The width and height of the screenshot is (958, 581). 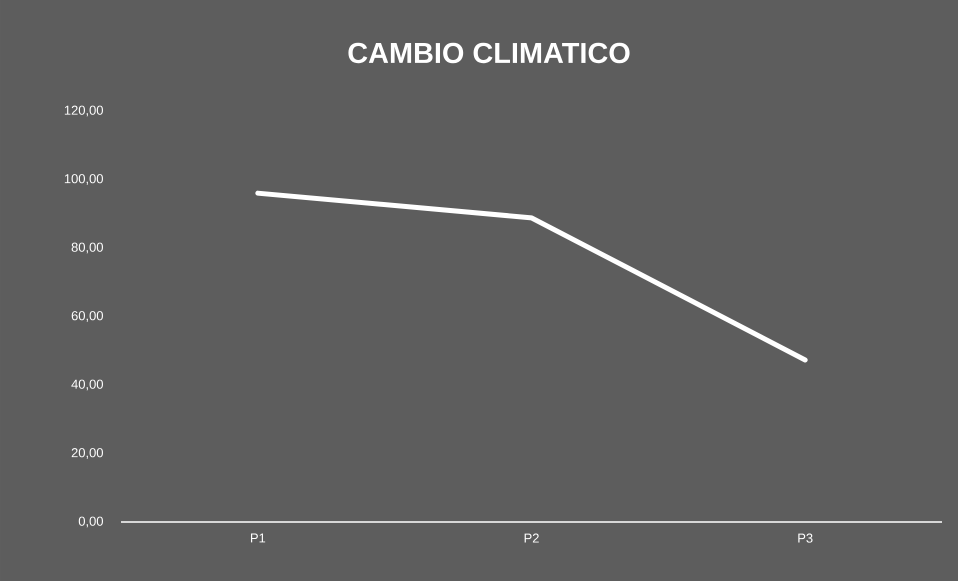 I want to click on y-tick-label: 120,00, so click(x=83, y=111).